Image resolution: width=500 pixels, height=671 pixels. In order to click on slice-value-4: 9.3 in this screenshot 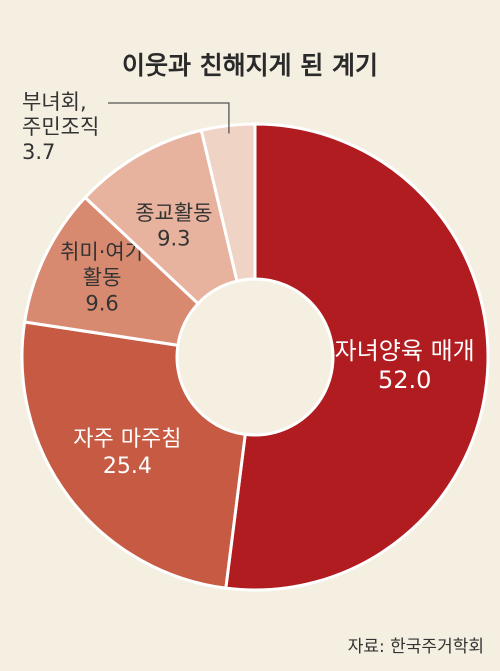, I will do `click(173, 239)`.